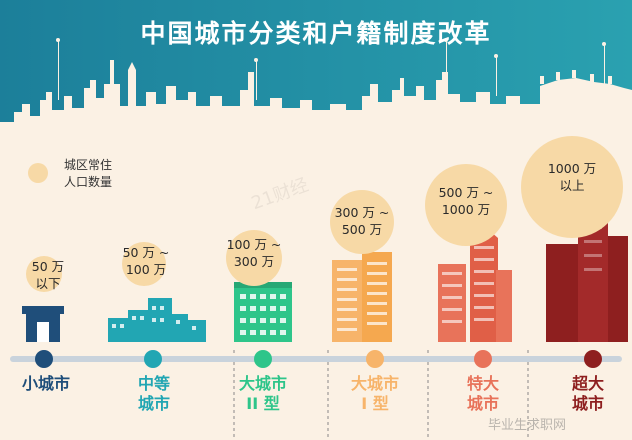 This screenshot has width=632, height=440. What do you see at coordinates (587, 393) in the screenshot?
I see `category-label-super: 超大 城市` at bounding box center [587, 393].